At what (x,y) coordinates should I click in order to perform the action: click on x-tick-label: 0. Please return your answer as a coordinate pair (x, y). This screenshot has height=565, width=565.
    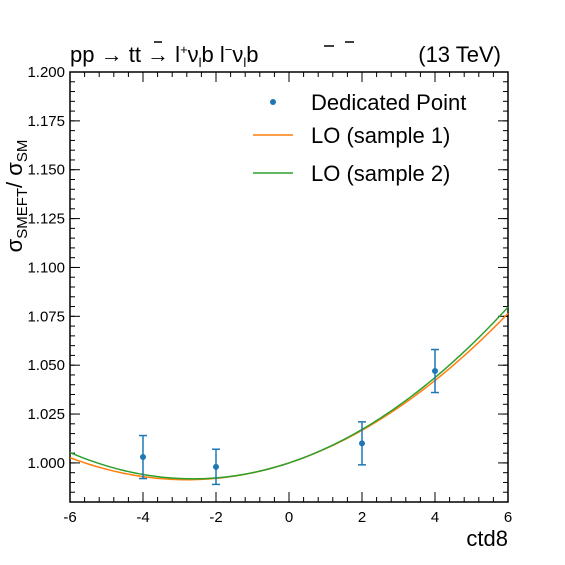
    Looking at the image, I should click on (289, 517).